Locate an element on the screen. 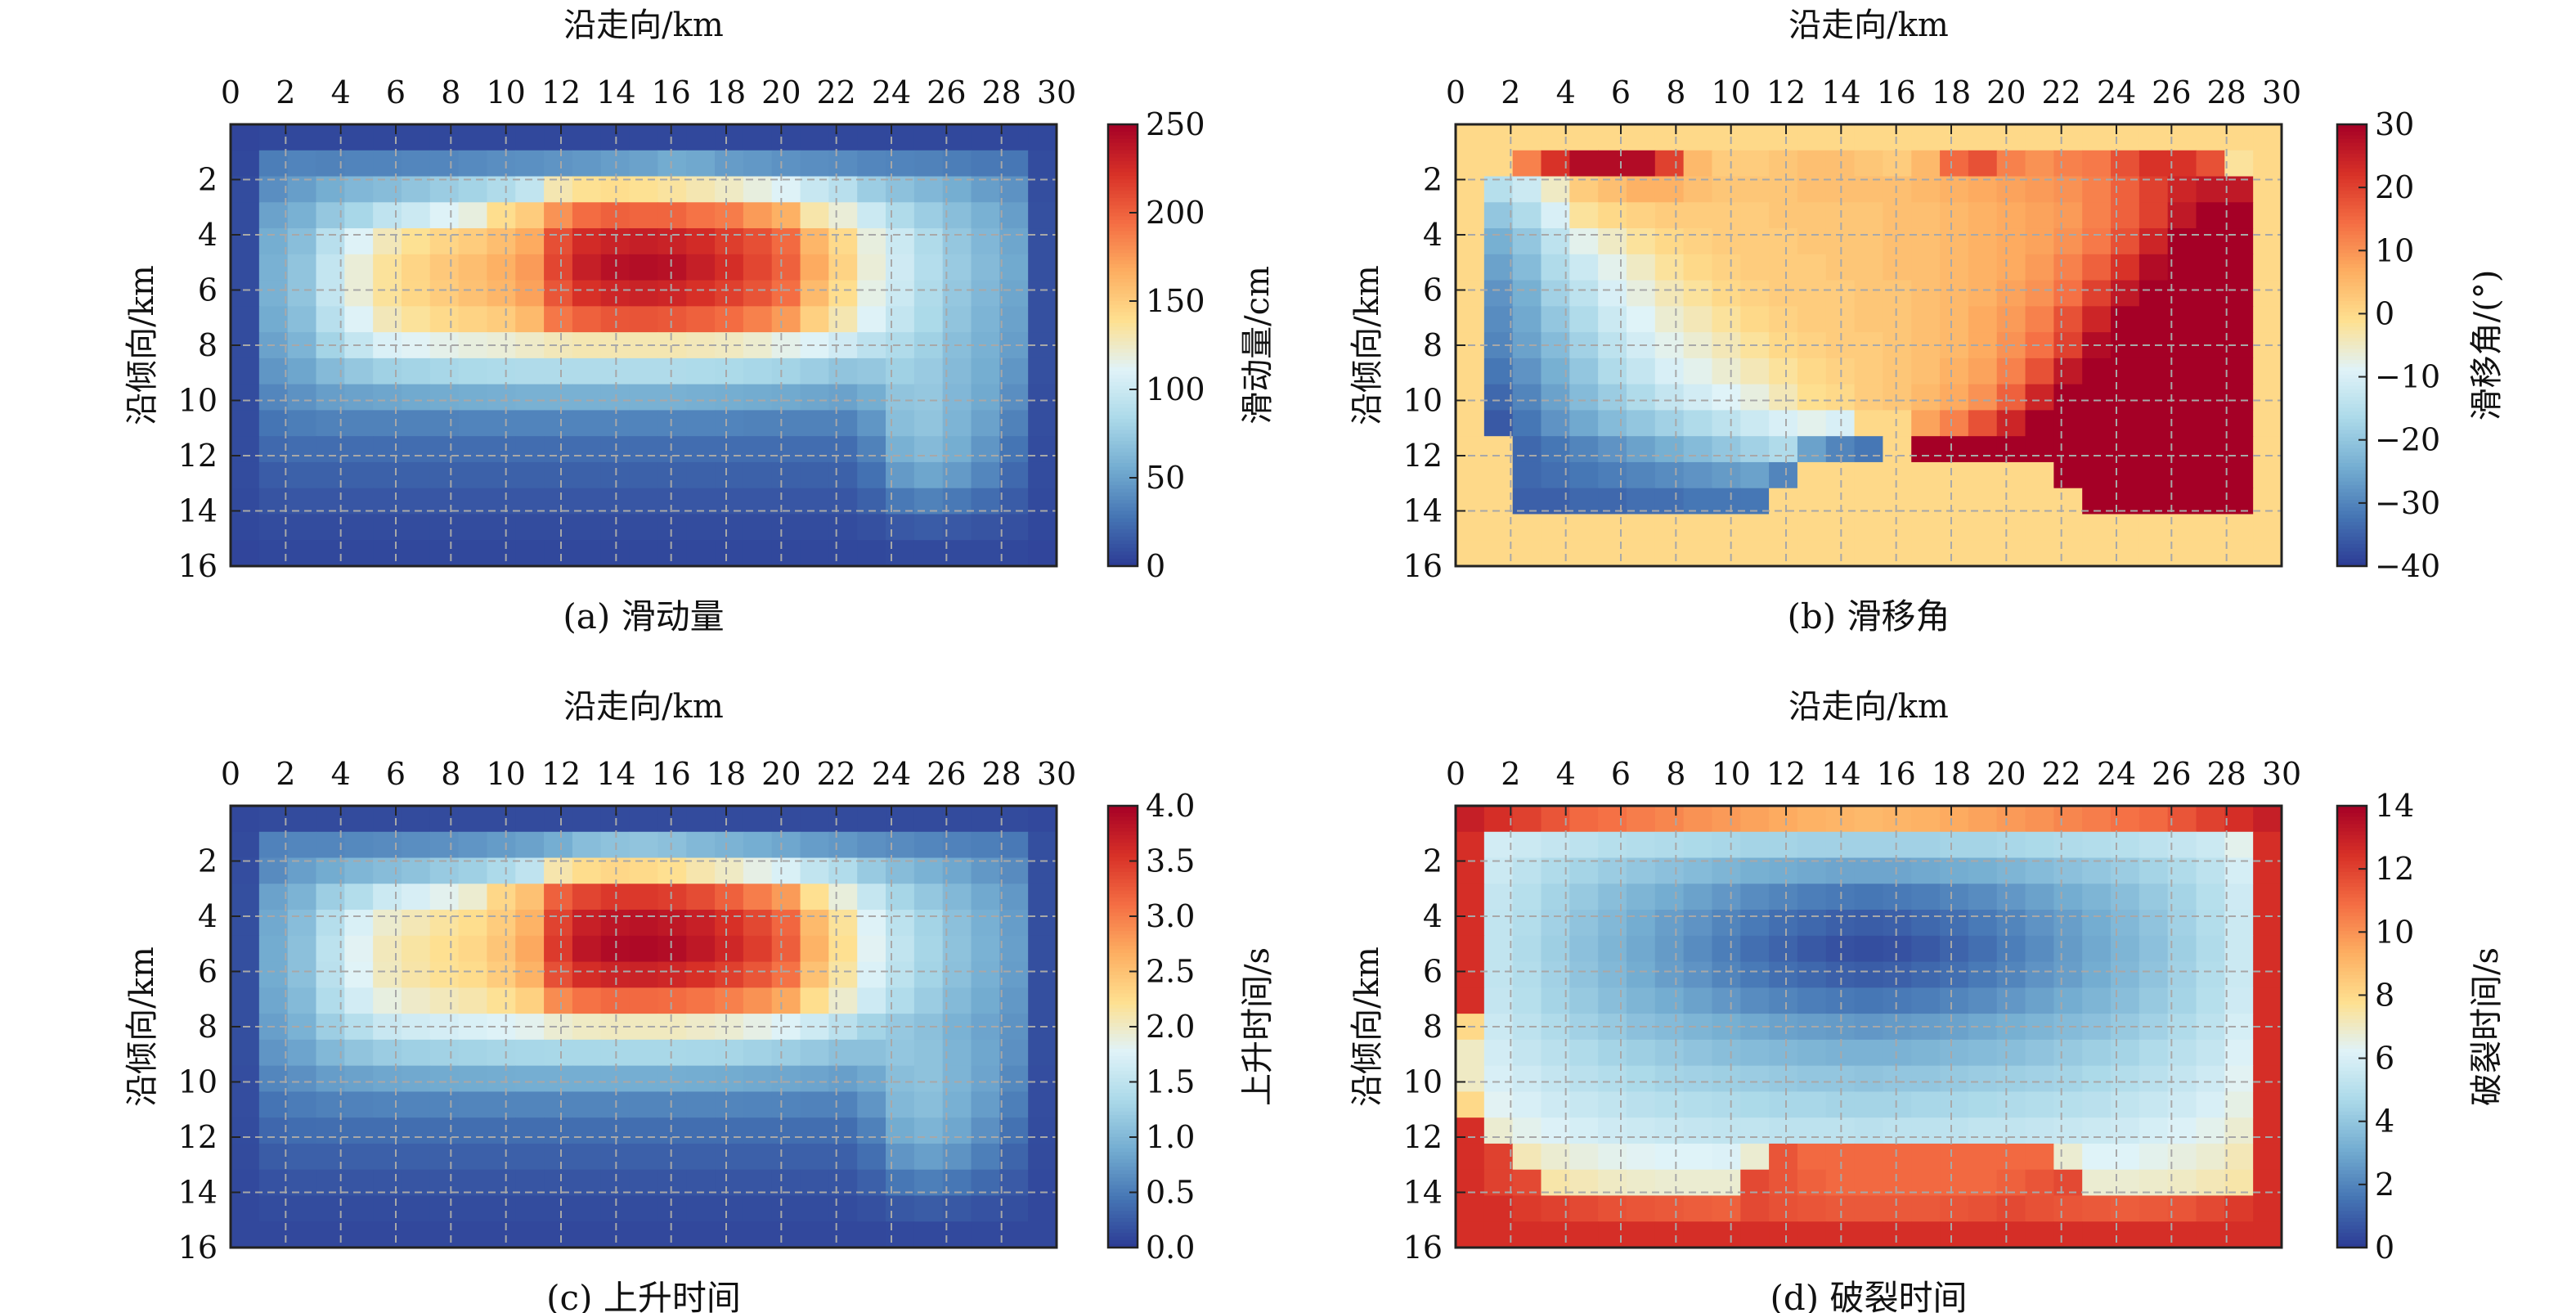 The width and height of the screenshot is (2576, 1313). x-tick-label: 10 is located at coordinates (506, 774).